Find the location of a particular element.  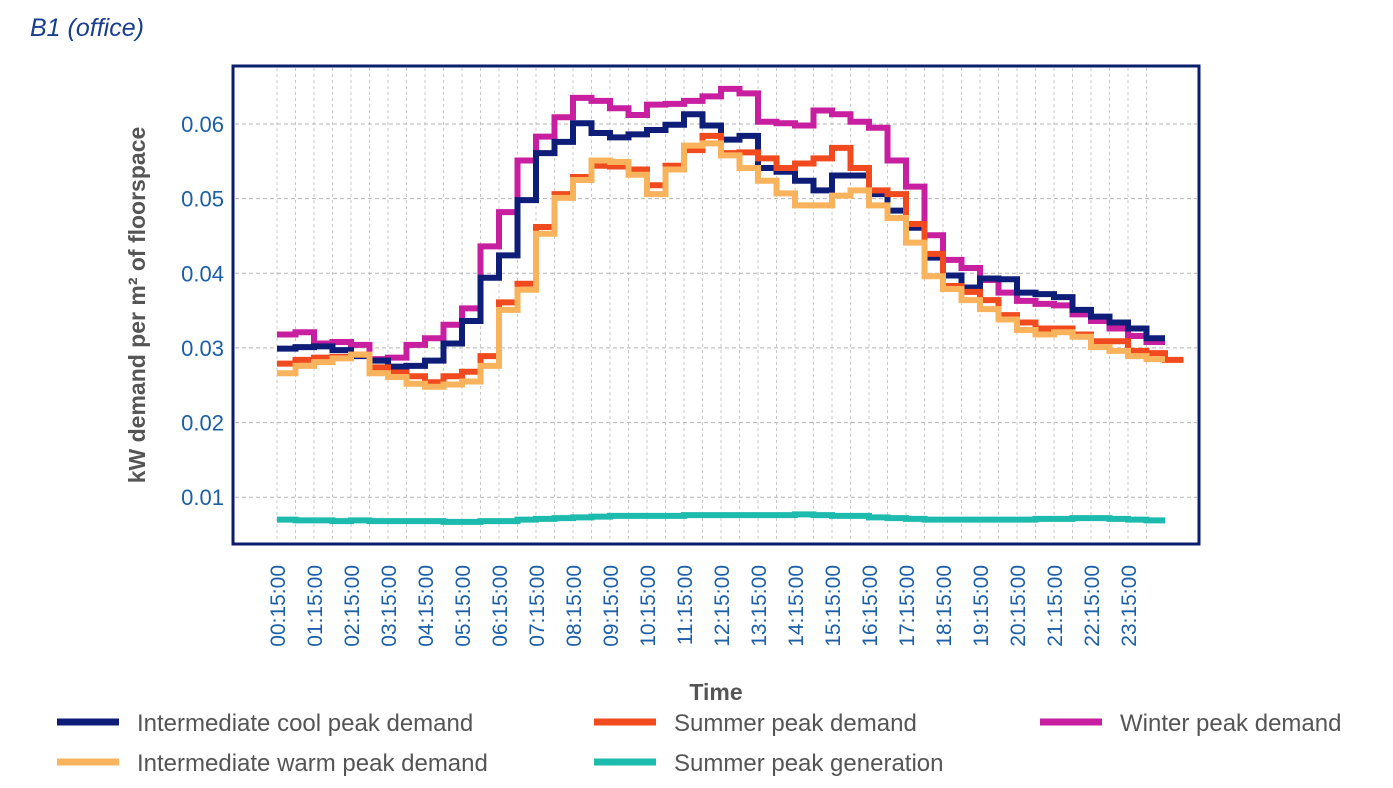

y-tick-label: 0.01 is located at coordinates (202, 497).